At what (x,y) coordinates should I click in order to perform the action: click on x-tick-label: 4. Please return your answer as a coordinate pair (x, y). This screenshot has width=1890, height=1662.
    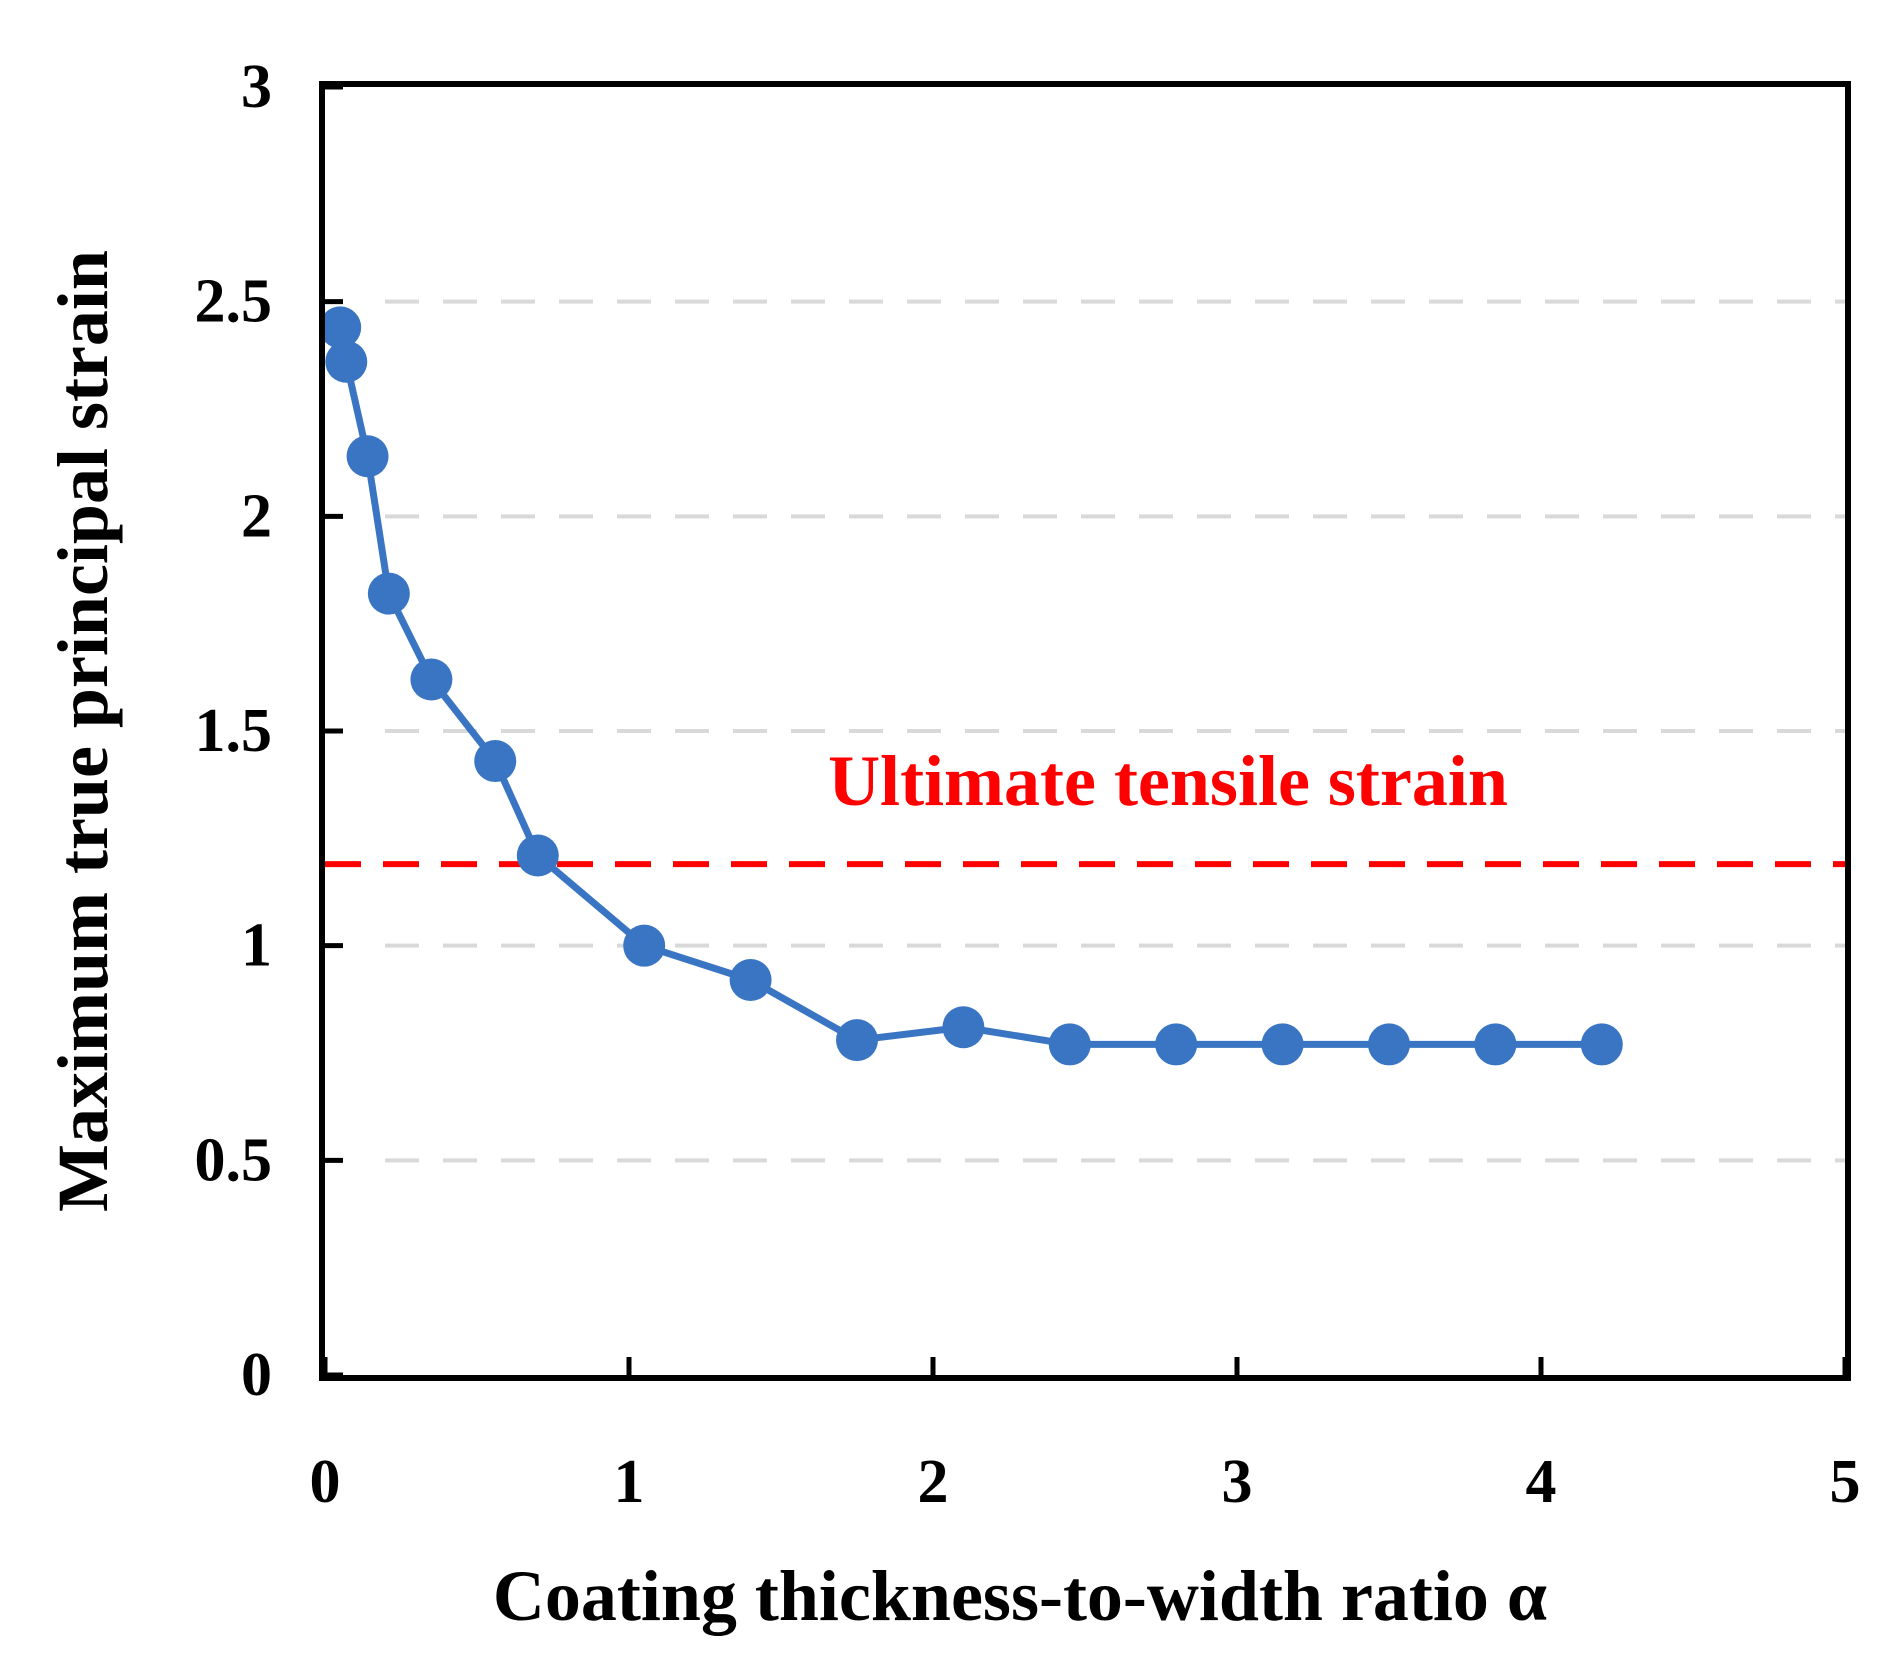
    Looking at the image, I should click on (1541, 1482).